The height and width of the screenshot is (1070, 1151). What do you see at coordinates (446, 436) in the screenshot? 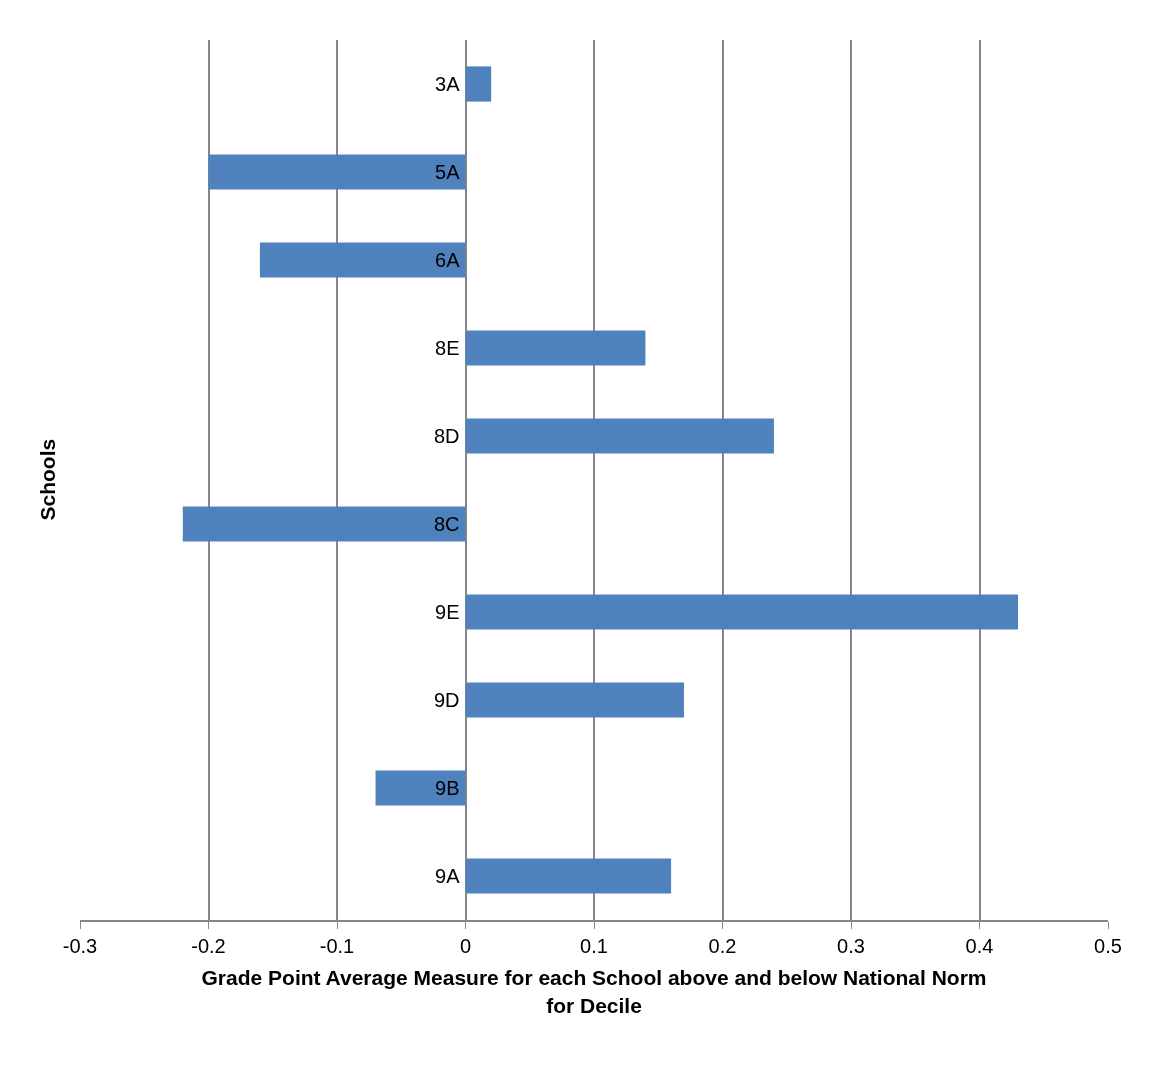
I see `y-tick-label: 8D` at bounding box center [446, 436].